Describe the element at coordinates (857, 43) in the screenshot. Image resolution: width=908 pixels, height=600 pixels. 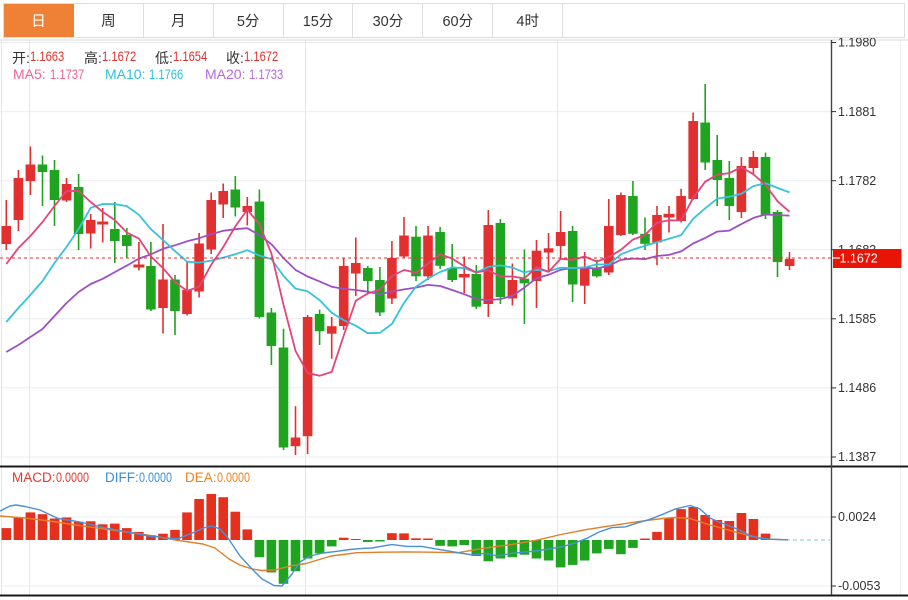
I see `svg-text: 1.1980` at that location.